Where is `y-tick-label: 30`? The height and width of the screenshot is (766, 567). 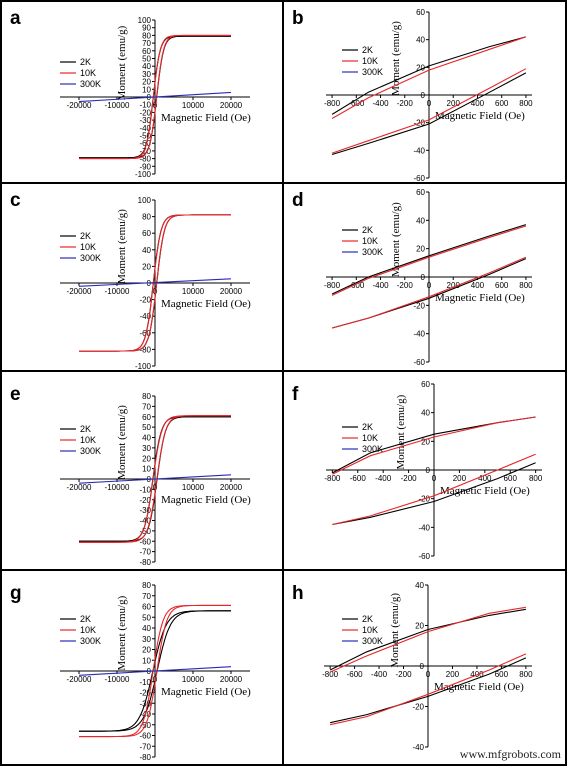
y-tick-label: 30 is located at coordinates (146, 74).